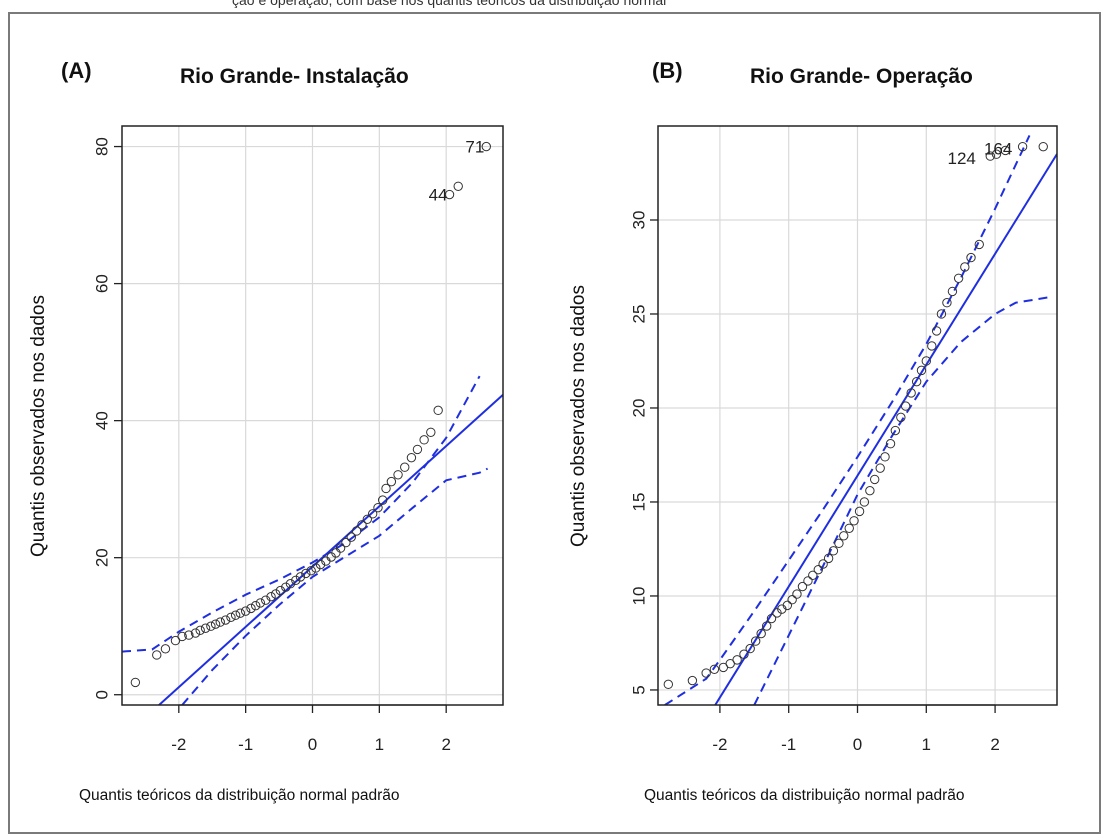 The image size is (1103, 836). I want to click on panel-b-xtick-label: 0, so click(857, 744).